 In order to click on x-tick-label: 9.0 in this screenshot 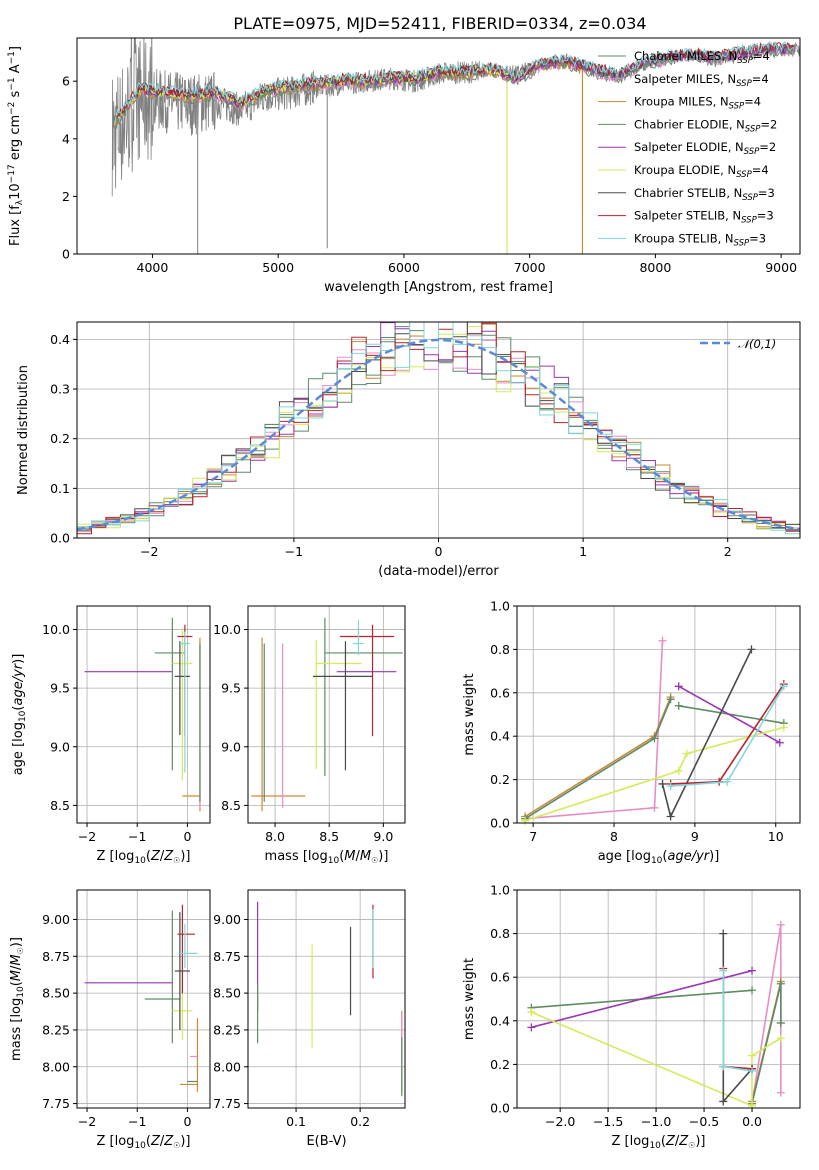, I will do `click(383, 836)`.